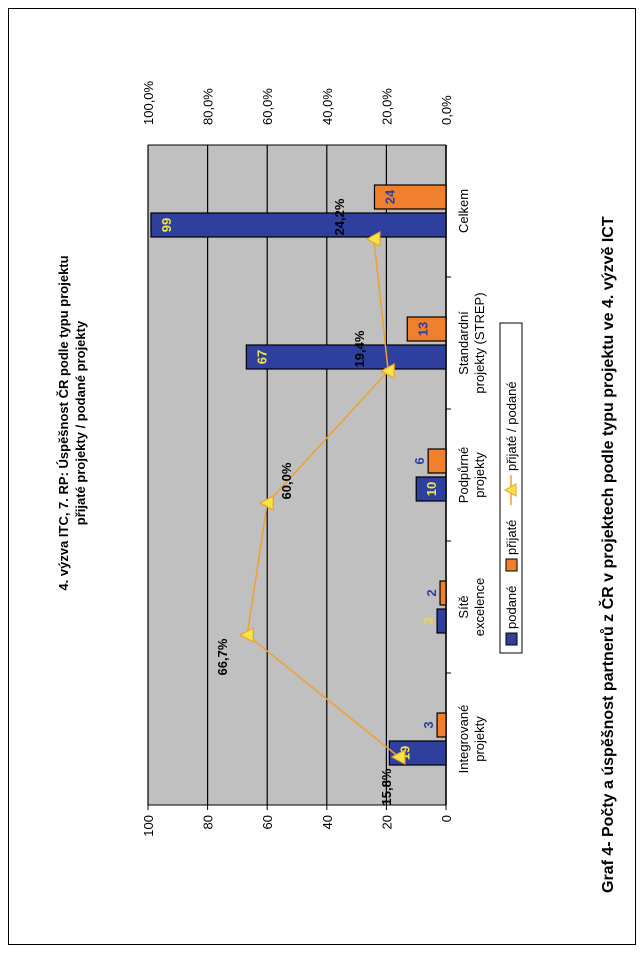  I want to click on bar-prijate-label: 3, so click(428, 724).